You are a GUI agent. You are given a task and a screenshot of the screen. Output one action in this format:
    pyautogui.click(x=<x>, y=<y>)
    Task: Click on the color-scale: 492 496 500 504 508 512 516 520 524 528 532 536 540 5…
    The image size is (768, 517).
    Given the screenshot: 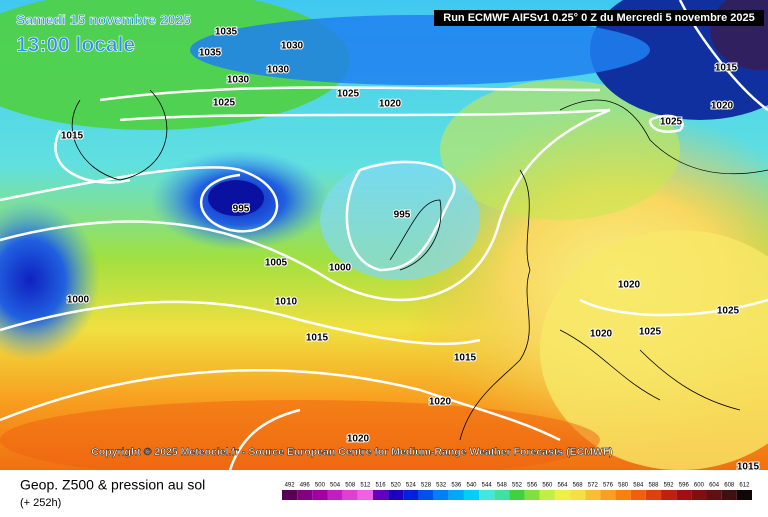 What is the action you would take?
    pyautogui.click(x=517, y=491)
    